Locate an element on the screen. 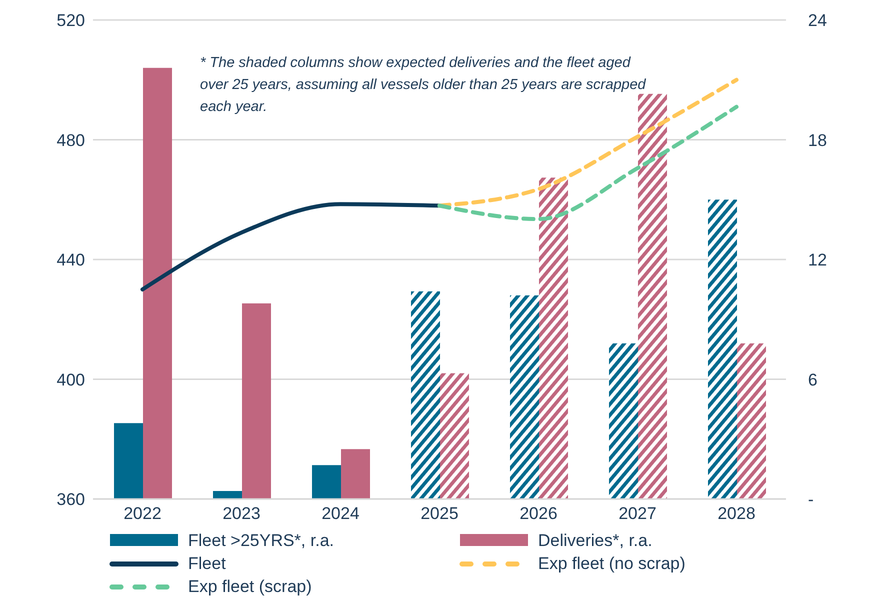 Image resolution: width=874 pixels, height=601 pixels. y-tick-label: 520 is located at coordinates (70, 20).